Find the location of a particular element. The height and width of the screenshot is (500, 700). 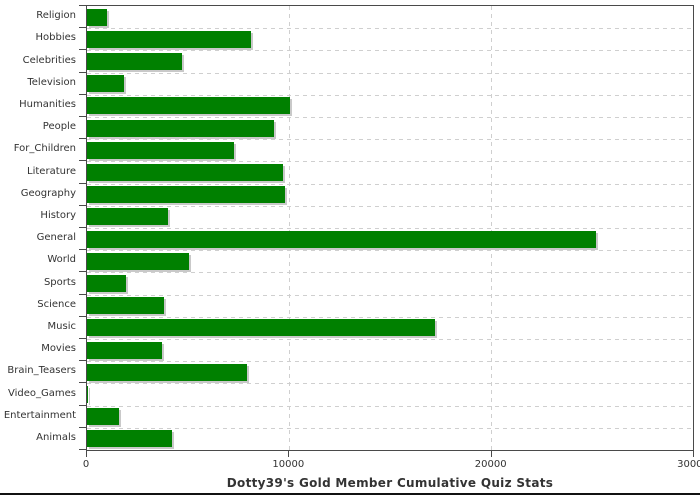

bar-animals is located at coordinates (129, 439).